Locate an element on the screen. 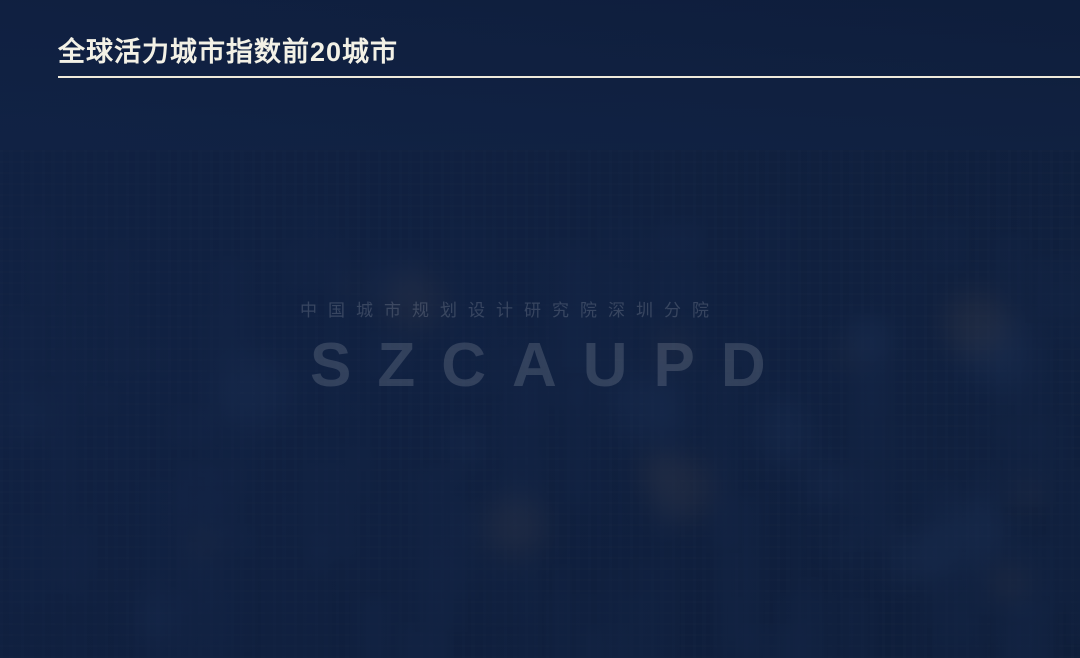 The height and width of the screenshot is (658, 1080). title-divider is located at coordinates (569, 77).